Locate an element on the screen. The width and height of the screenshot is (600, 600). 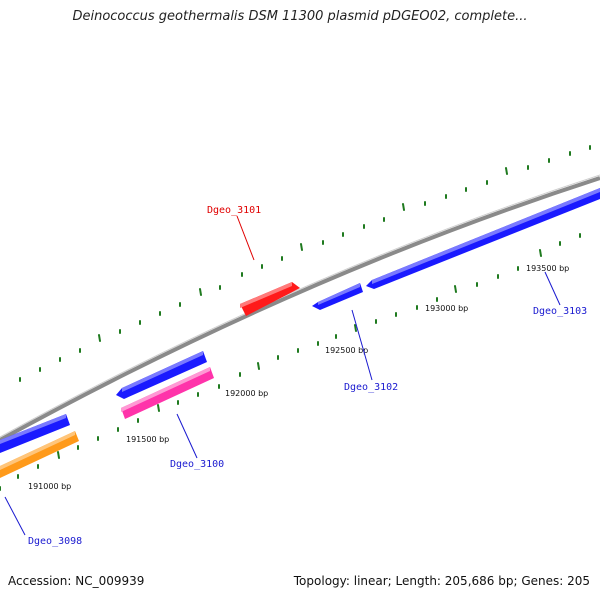
gene-dgeo-3099-arrow is located at coordinates (161, 375).